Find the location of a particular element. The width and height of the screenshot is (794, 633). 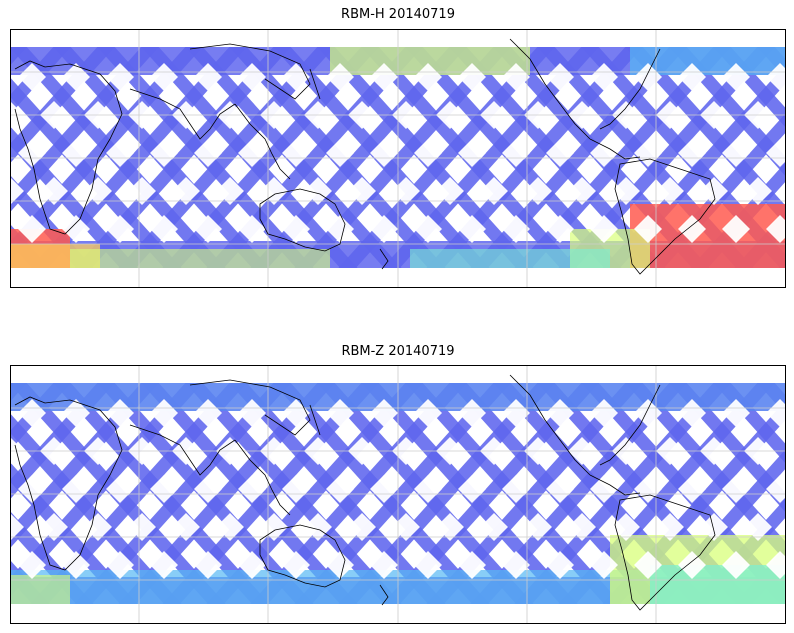

value-patch is located at coordinates (718, 584).